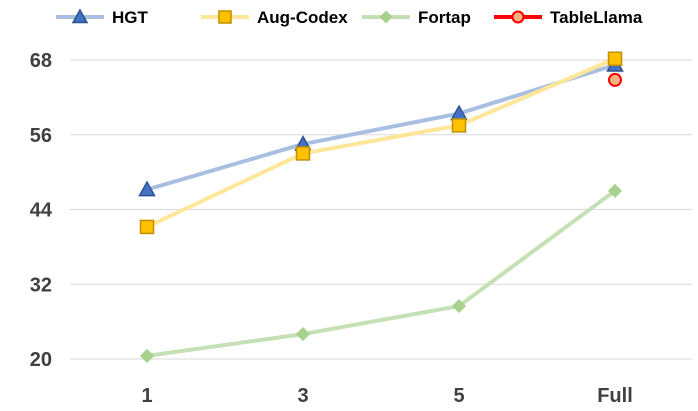 The image size is (698, 411). I want to click on legend-label-fortap: Fortap, so click(444, 17).